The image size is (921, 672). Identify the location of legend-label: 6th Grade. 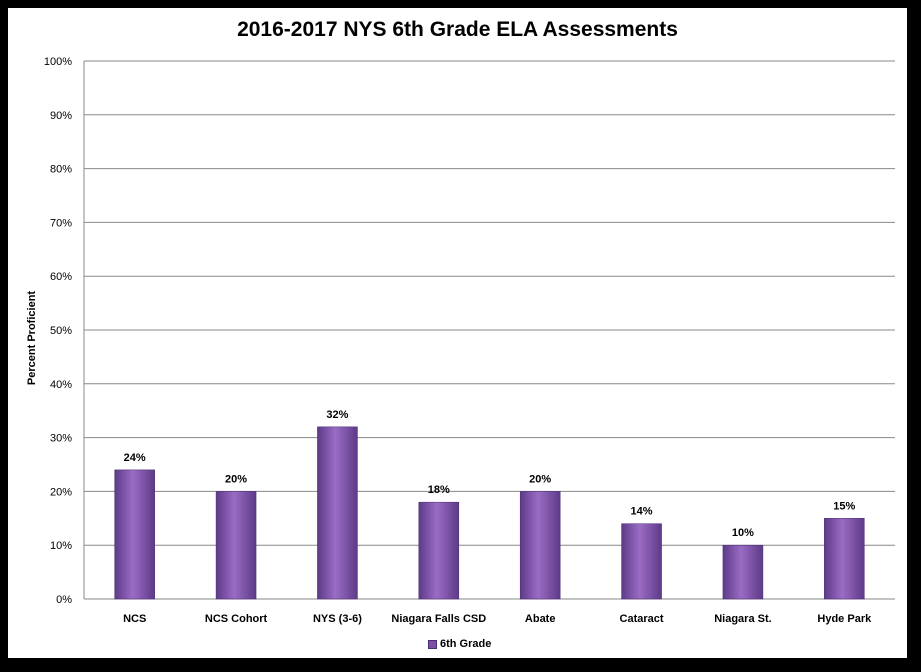
(466, 644).